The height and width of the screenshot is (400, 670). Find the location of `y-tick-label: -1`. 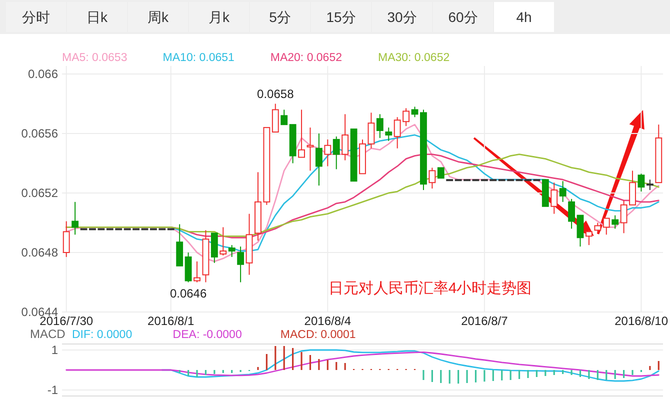

y-tick-label: -1 is located at coordinates (52, 390).